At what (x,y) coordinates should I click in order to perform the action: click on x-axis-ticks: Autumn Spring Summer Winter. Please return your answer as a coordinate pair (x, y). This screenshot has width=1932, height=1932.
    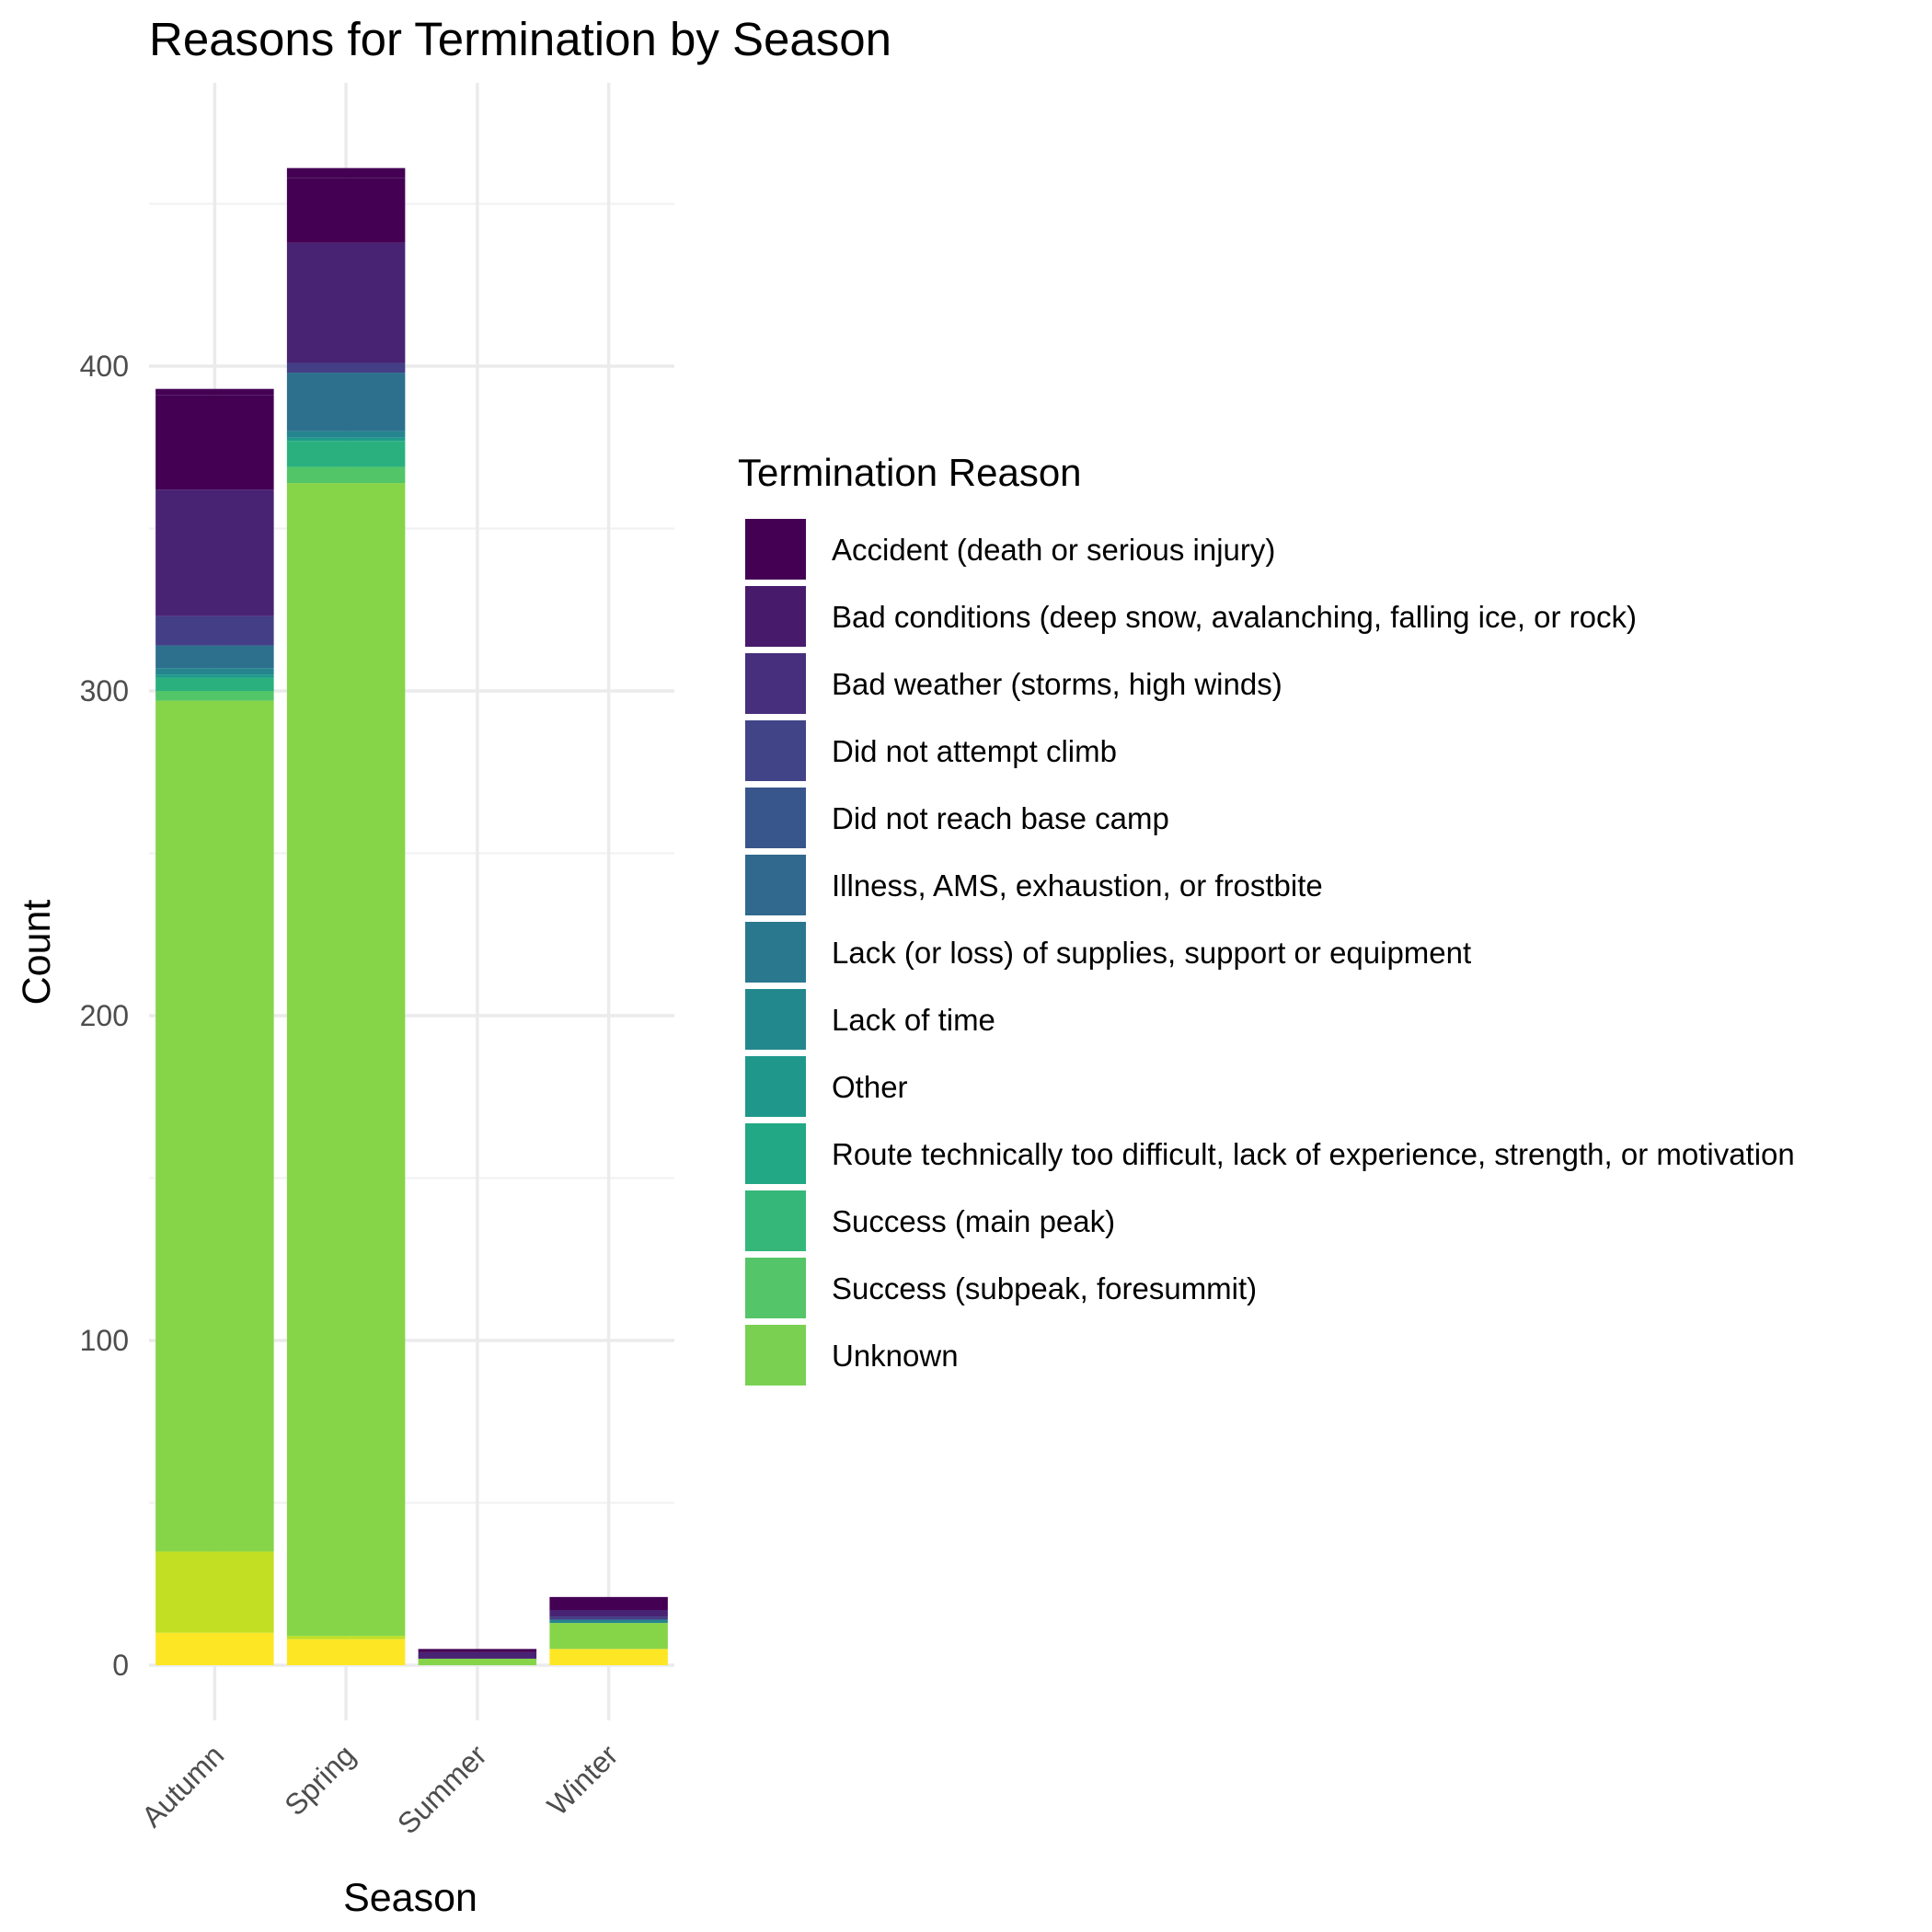
    Looking at the image, I should click on (380, 1789).